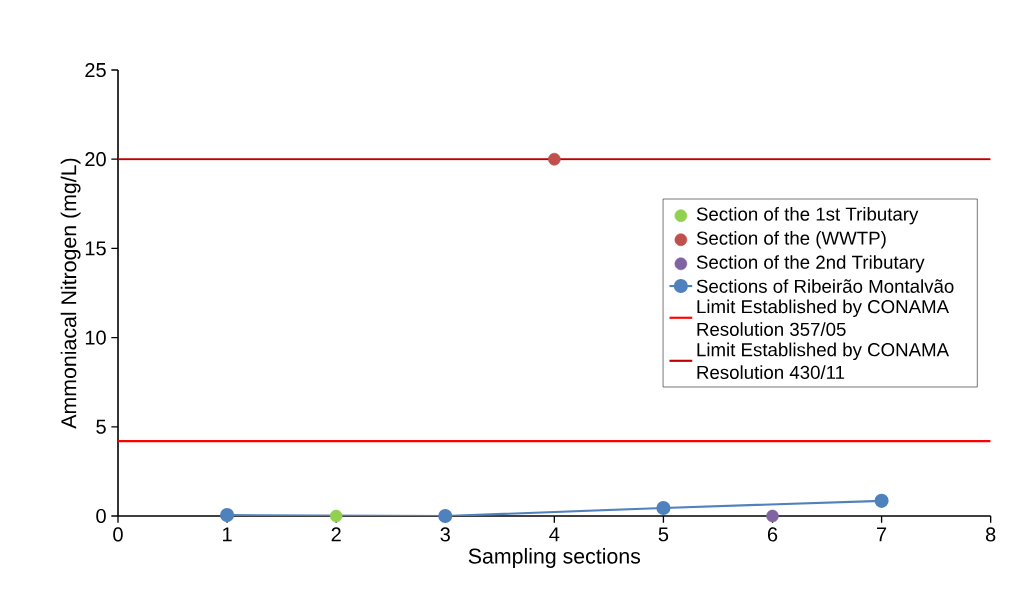 Image resolution: width=1013 pixels, height=597 pixels. I want to click on y-tick-label: 5, so click(101, 426).